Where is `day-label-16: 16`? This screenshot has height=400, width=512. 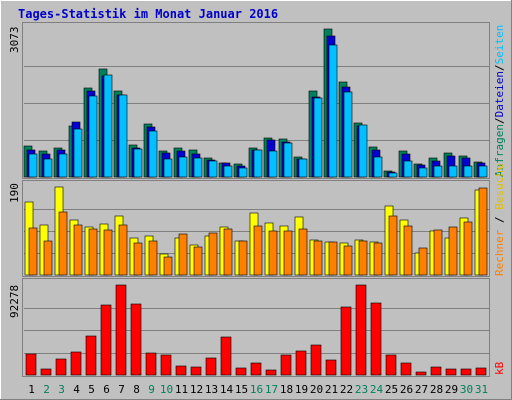 day-label-16: 16 is located at coordinates (256, 389).